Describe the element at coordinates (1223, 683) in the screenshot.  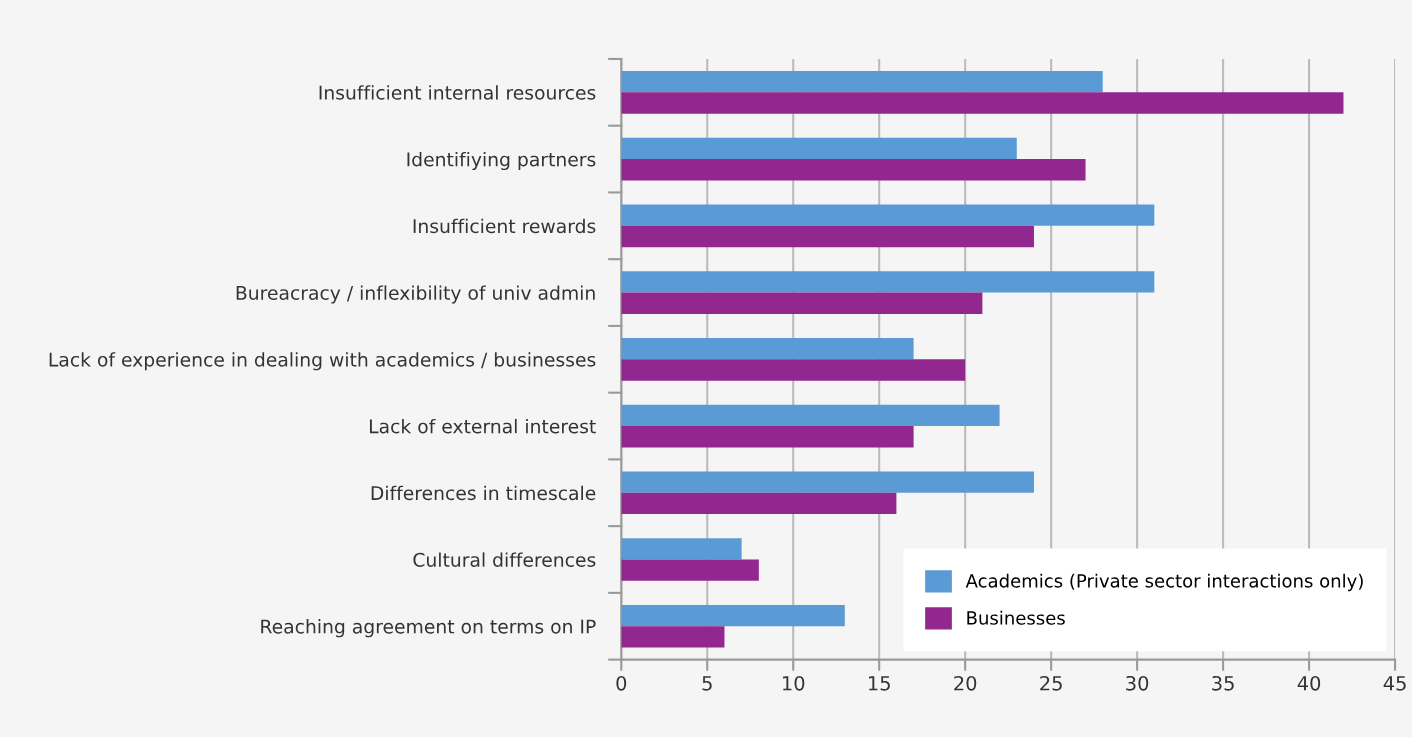
I see `x-tick-label: 35` at that location.